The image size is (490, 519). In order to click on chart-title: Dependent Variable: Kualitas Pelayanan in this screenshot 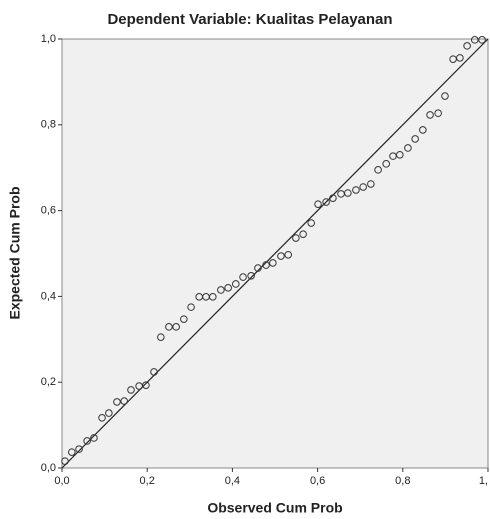, I will do `click(249, 19)`.